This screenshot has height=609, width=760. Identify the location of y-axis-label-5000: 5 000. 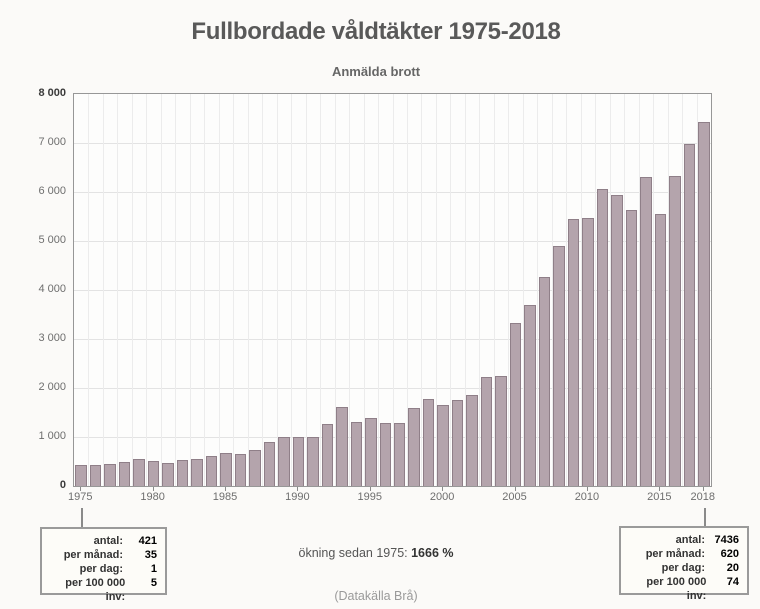
(52, 240).